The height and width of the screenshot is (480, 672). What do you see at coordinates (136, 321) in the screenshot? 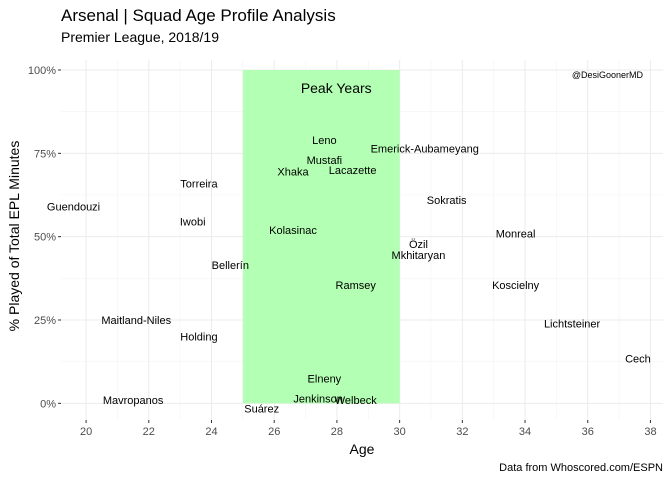
I see `player-label: Maitland-Niles` at bounding box center [136, 321].